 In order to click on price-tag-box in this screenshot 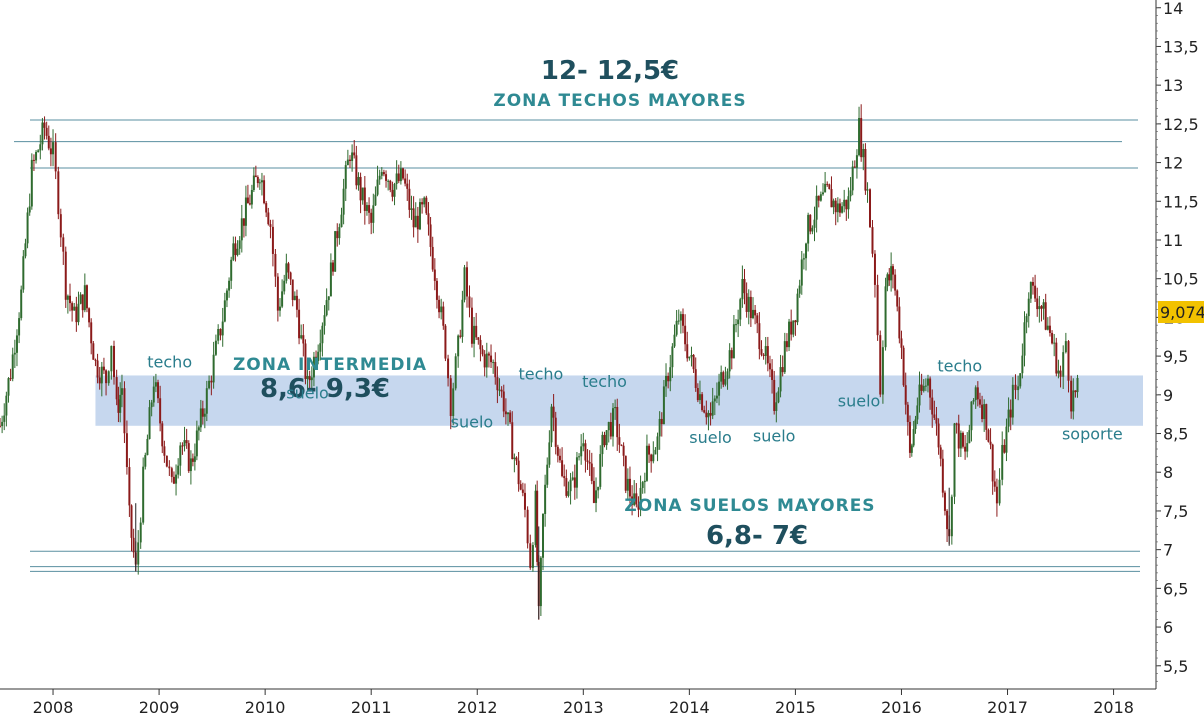, I will do `click(1181, 312)`.